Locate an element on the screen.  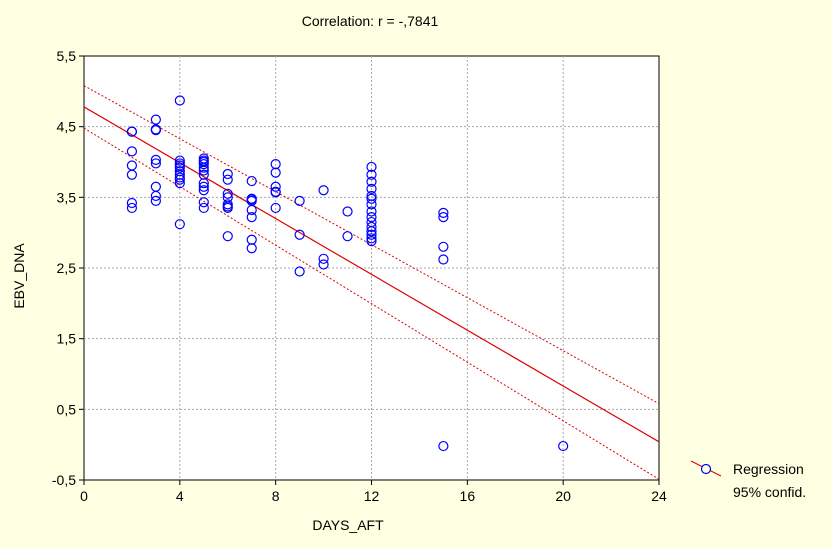
x-tick-label: 16 is located at coordinates (468, 496).